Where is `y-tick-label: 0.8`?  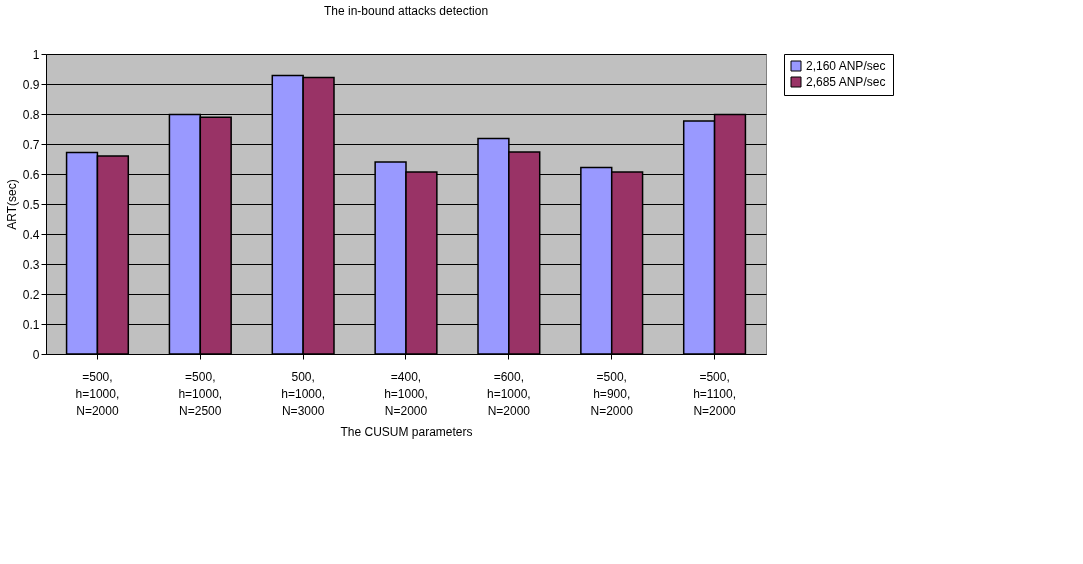
y-tick-label: 0.8 is located at coordinates (31, 114).